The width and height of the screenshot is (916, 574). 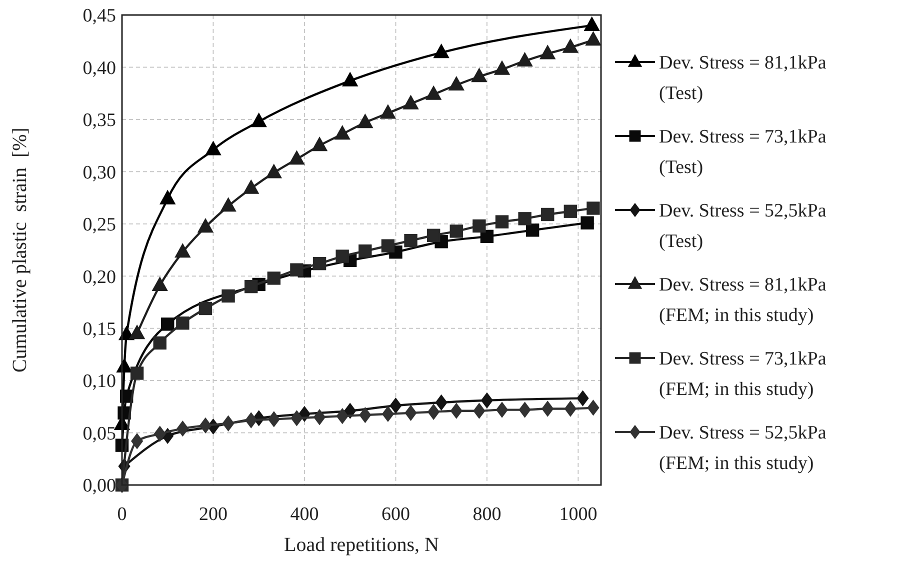 What do you see at coordinates (487, 514) in the screenshot?
I see `x-tick-label: 800` at bounding box center [487, 514].